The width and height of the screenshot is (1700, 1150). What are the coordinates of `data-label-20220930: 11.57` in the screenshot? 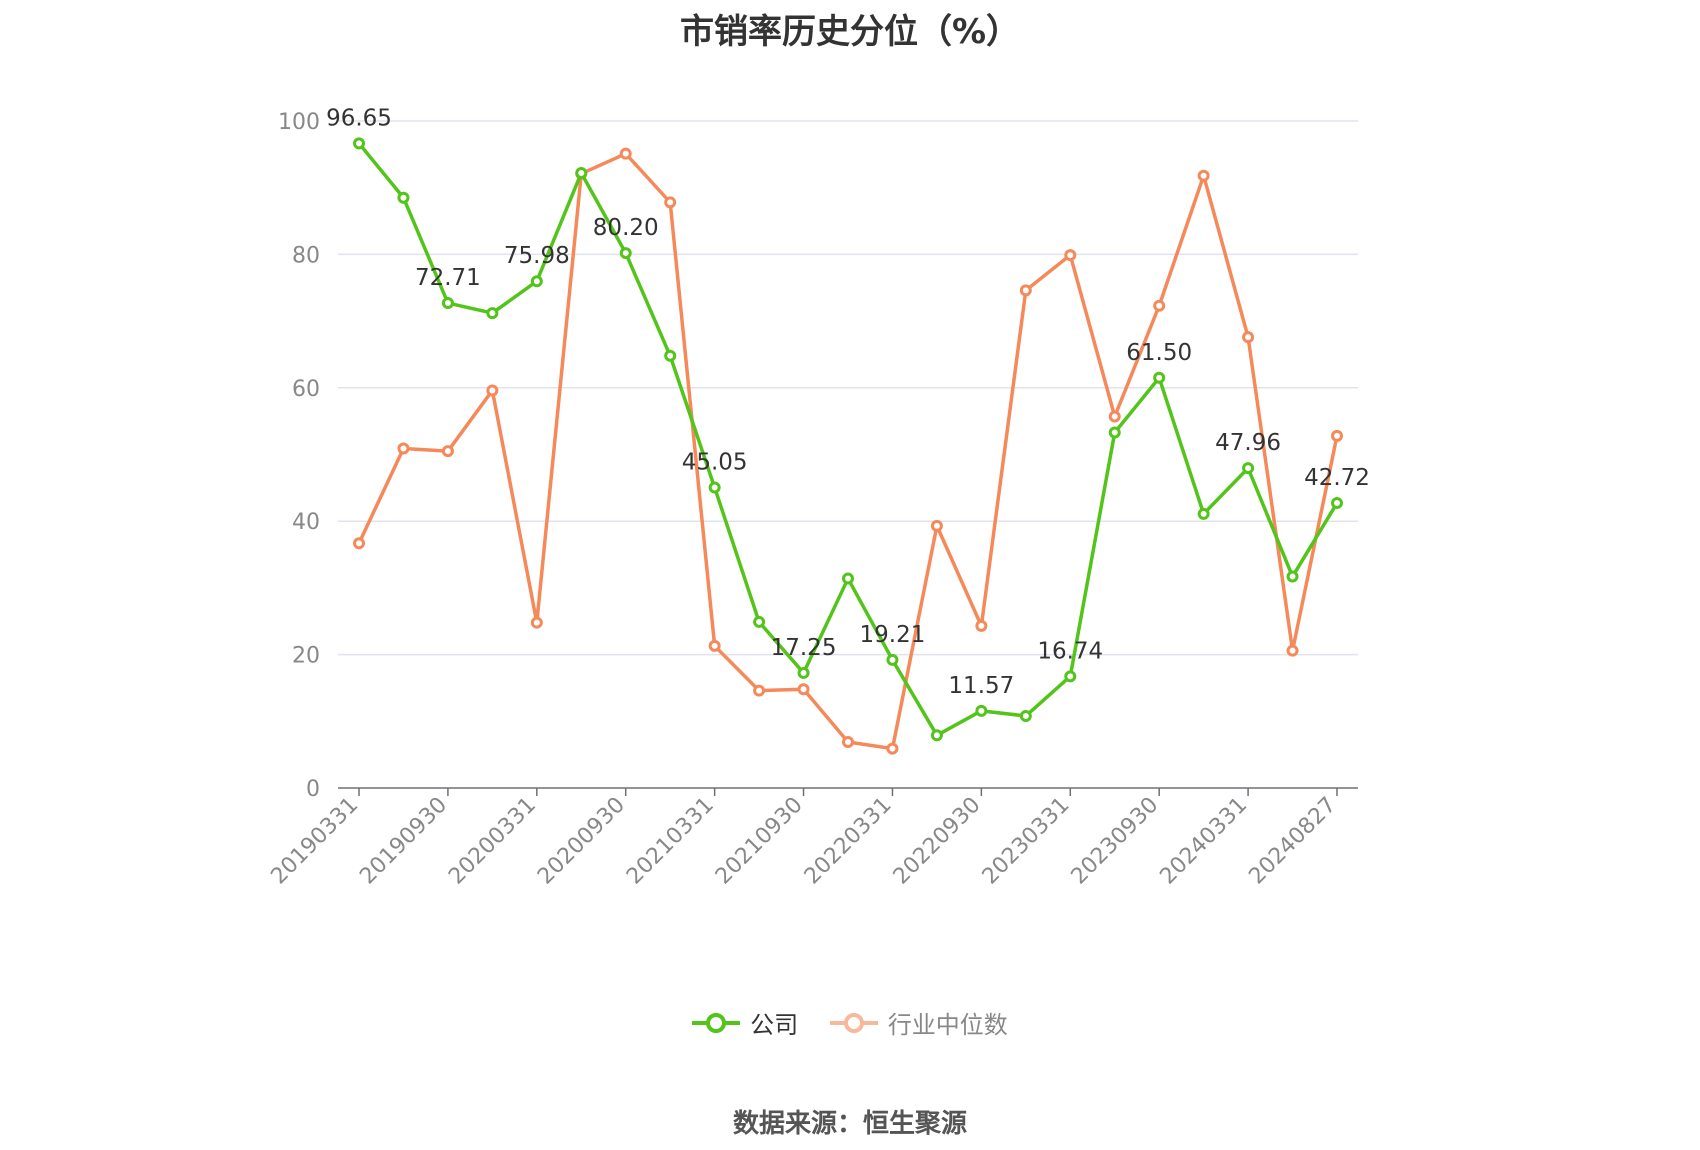 It's located at (981, 686).